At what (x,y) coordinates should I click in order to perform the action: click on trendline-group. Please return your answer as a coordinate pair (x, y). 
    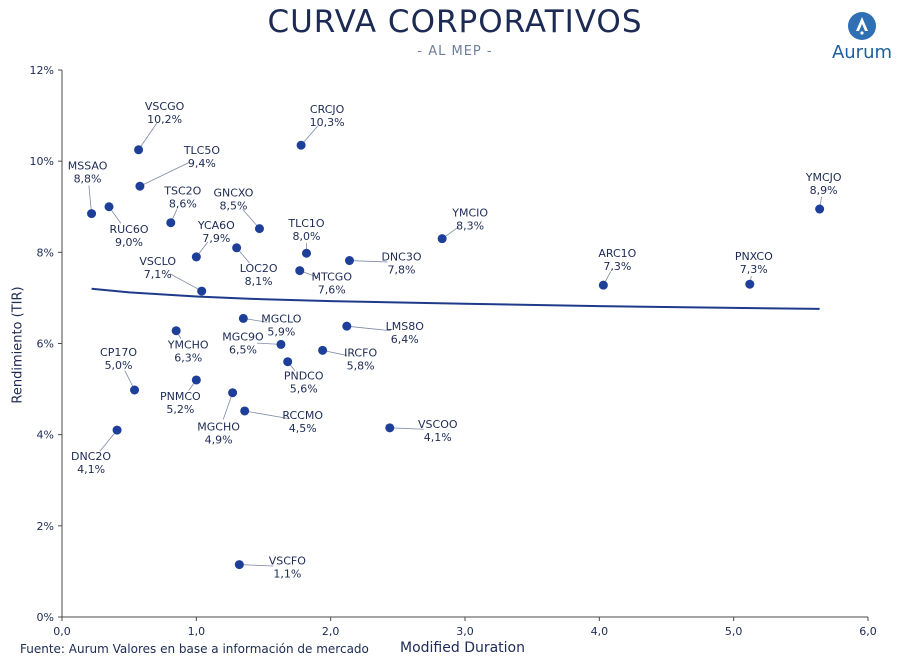
    Looking at the image, I should click on (455, 298).